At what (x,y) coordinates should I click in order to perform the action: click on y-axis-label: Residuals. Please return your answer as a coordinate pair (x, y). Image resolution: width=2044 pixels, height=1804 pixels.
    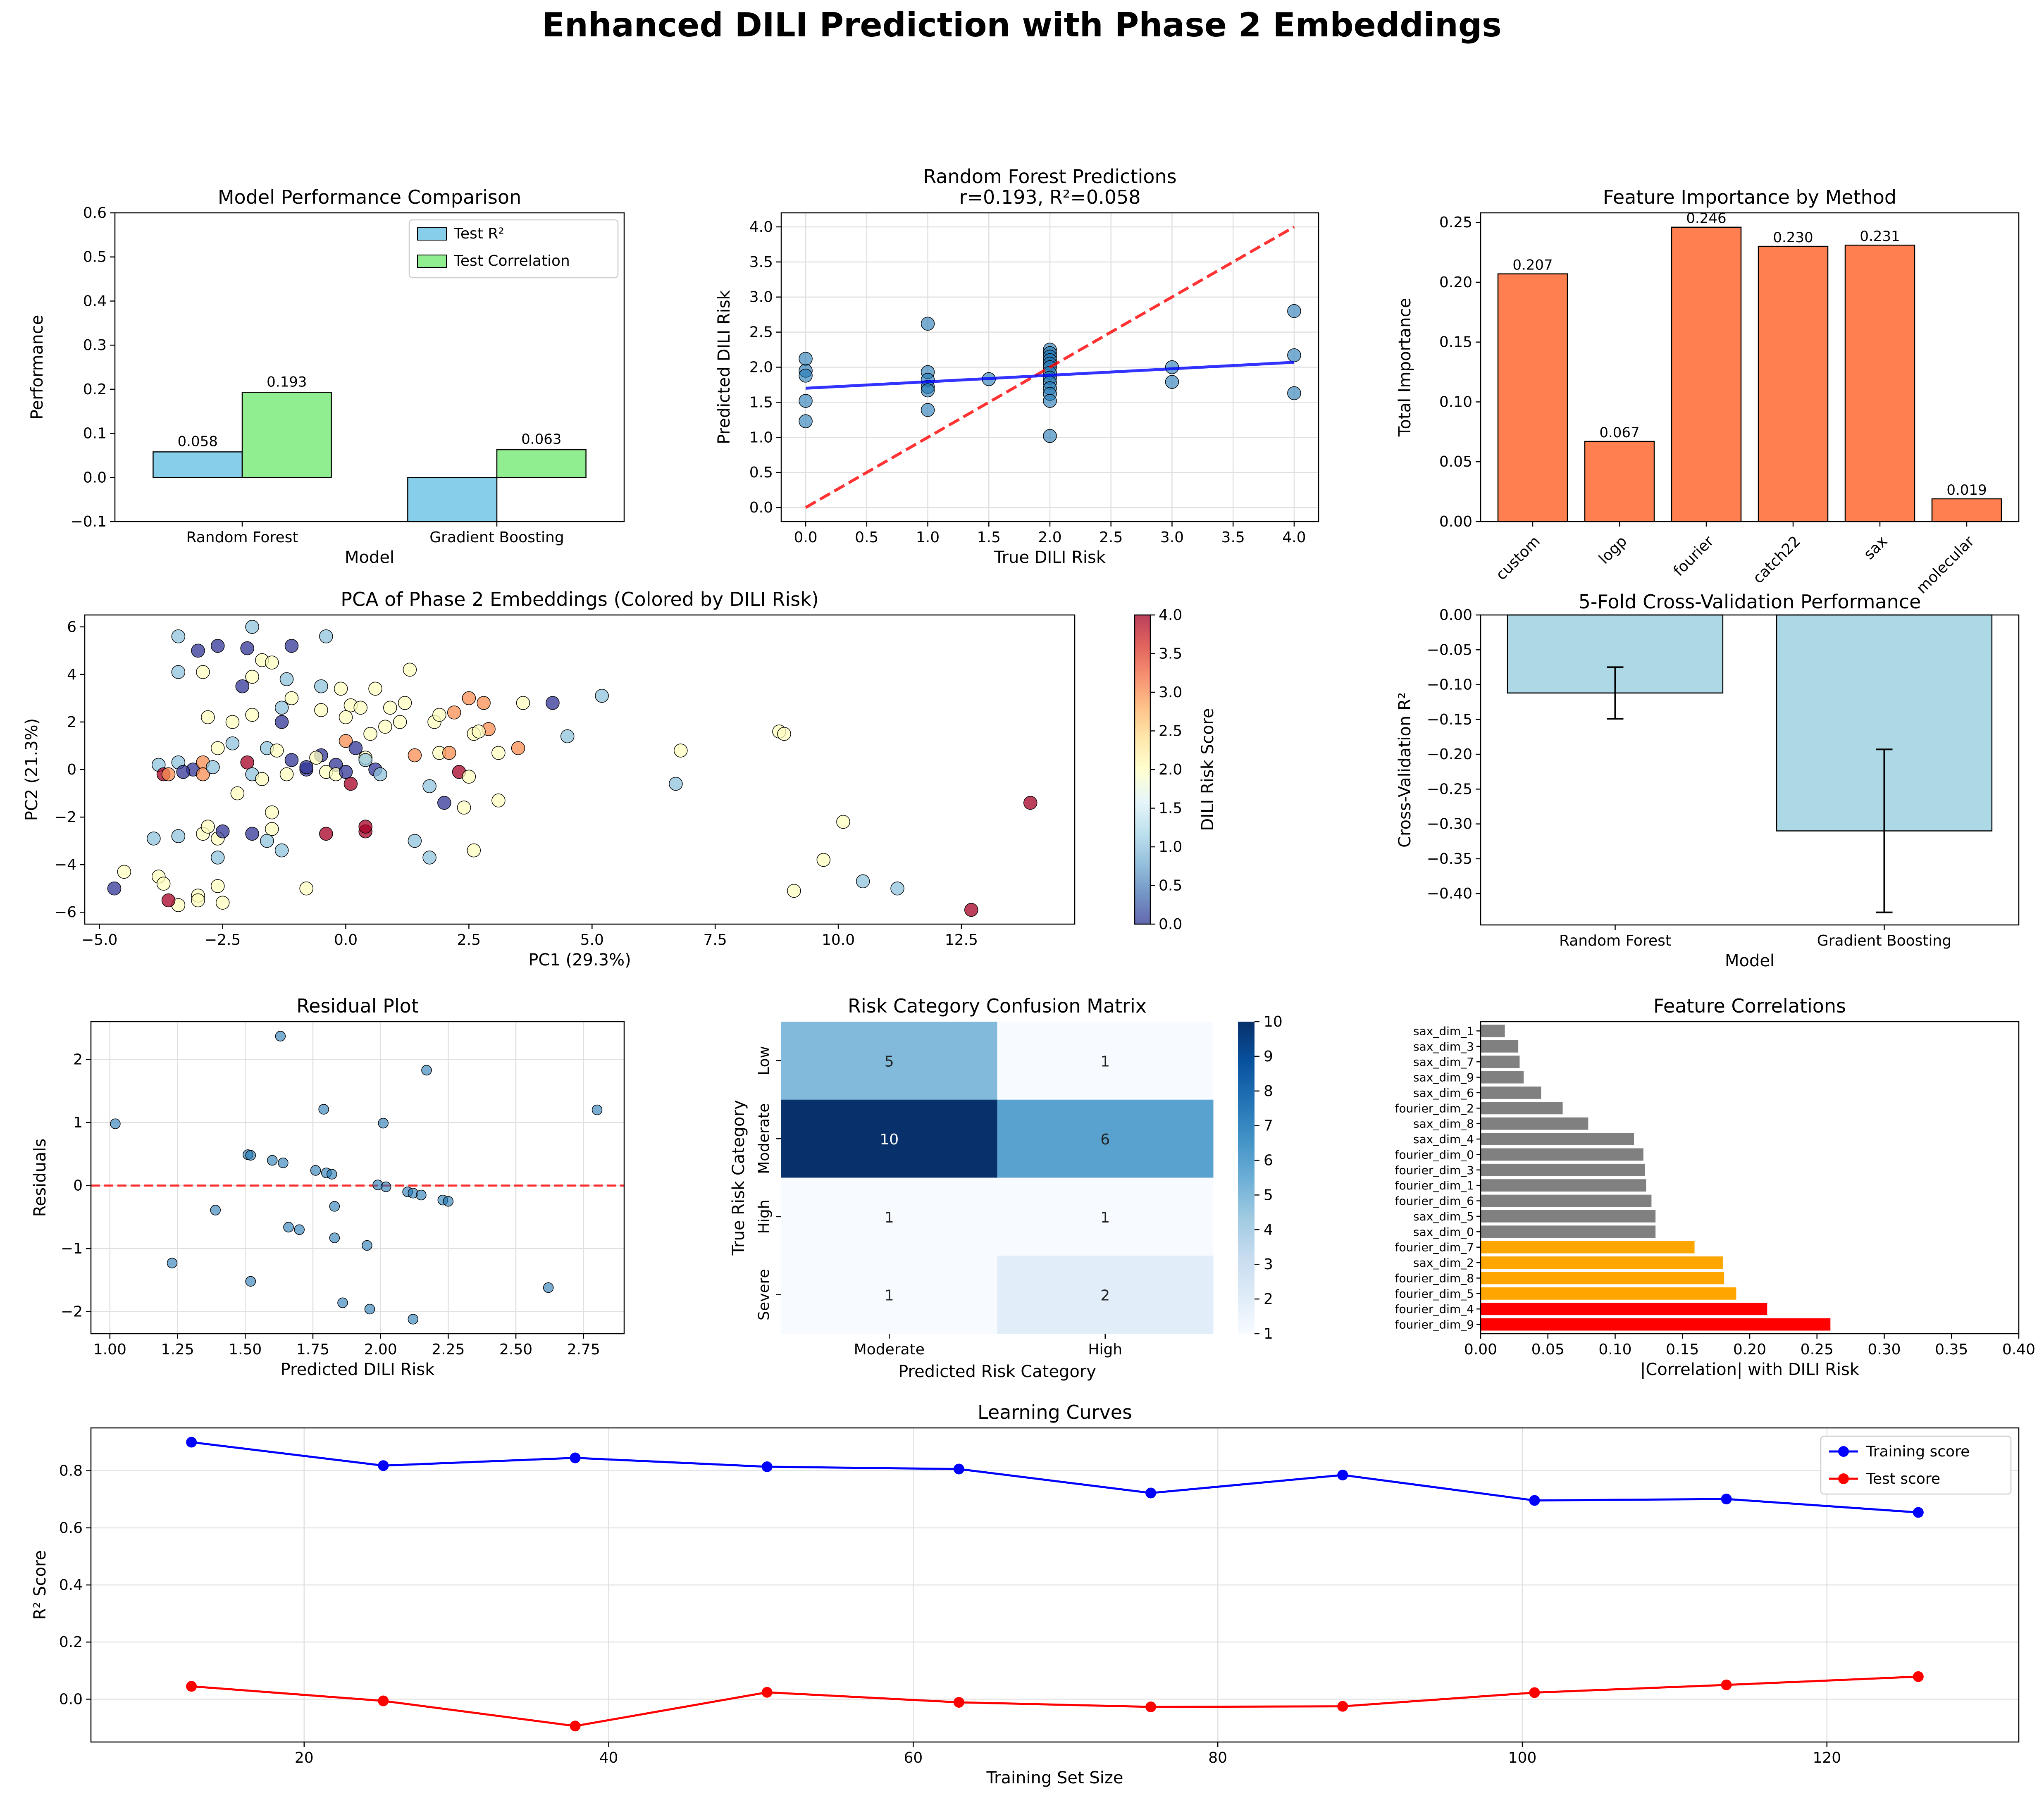
    Looking at the image, I should click on (40, 1178).